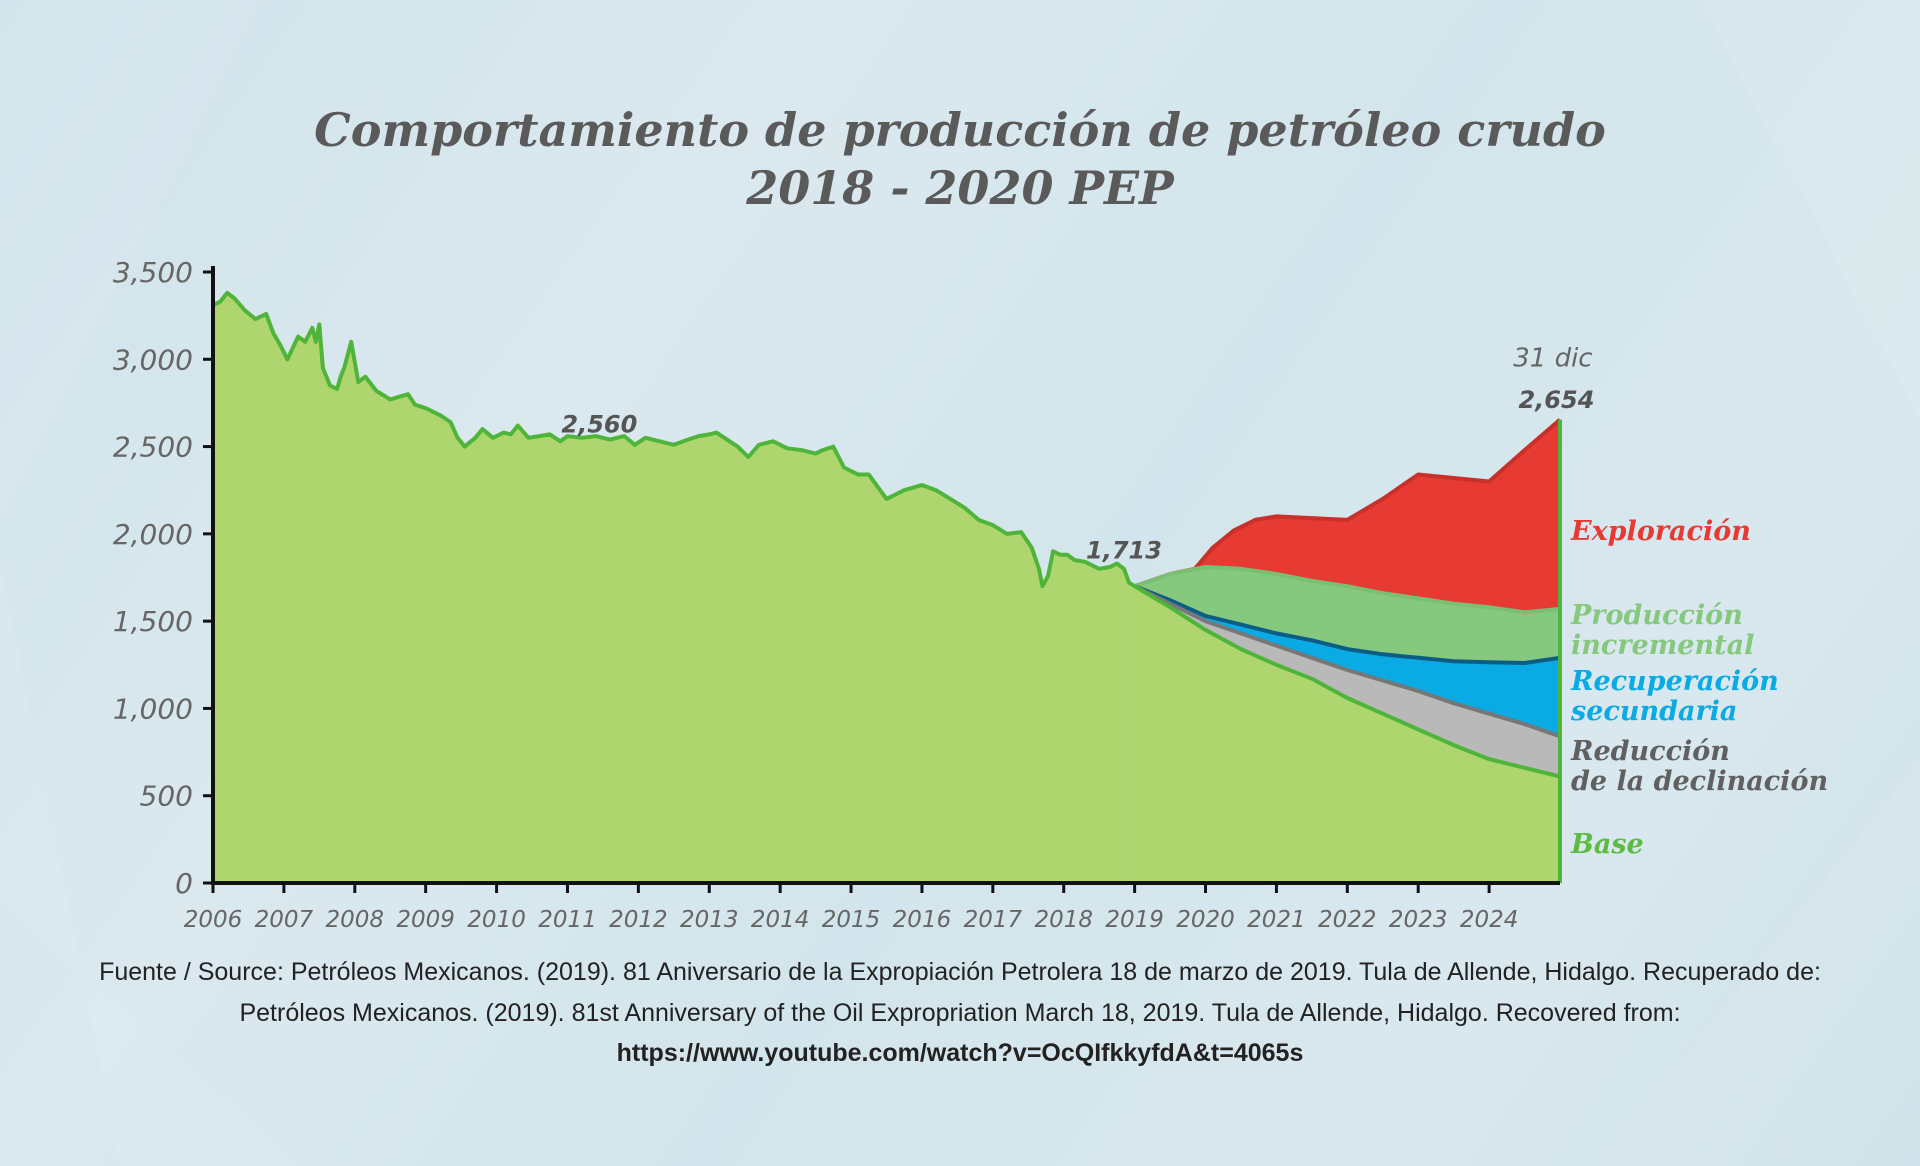  I want to click on y-tick-label: 3,000, so click(153, 359).